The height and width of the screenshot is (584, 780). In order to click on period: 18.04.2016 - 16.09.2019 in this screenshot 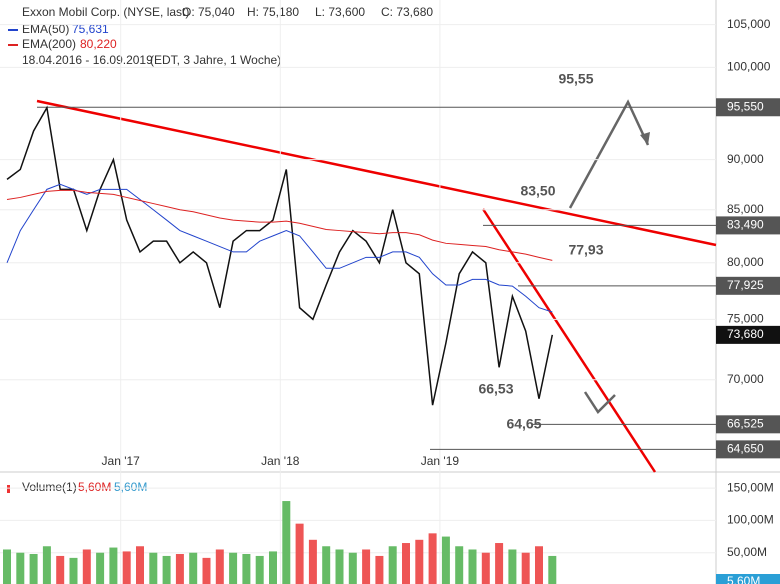, I will do `click(87, 60)`.